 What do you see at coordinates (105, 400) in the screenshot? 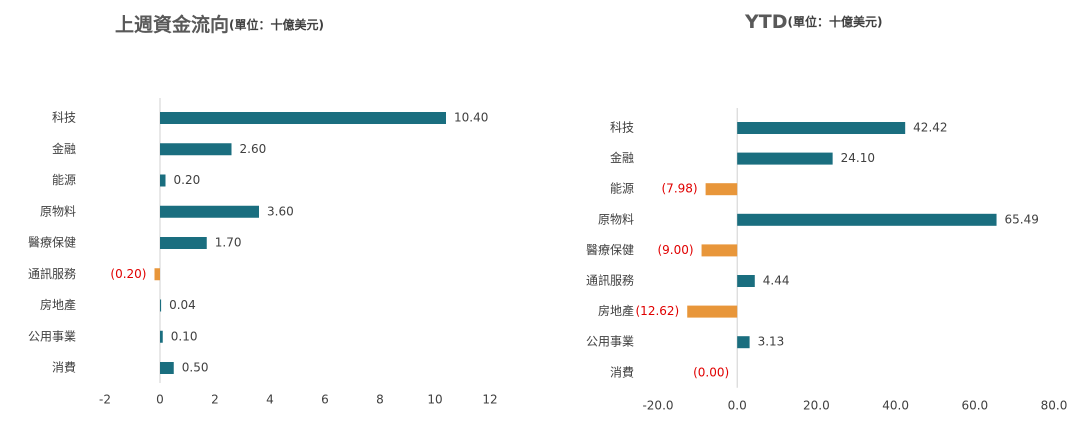
I see `x-tick-label: -2` at bounding box center [105, 400].